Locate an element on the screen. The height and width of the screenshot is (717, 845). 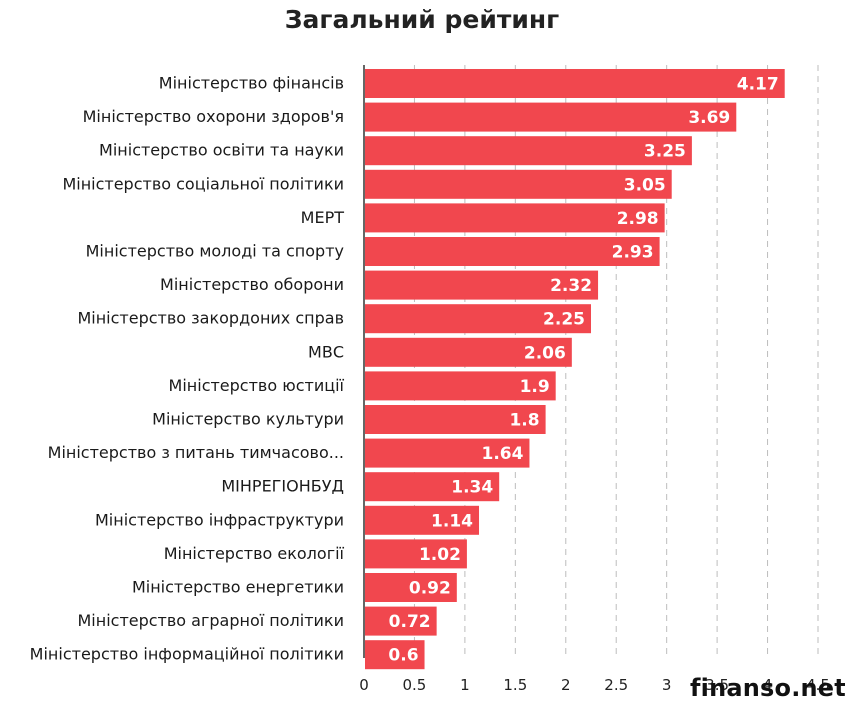
category-label: МІНРЕГІОНБУД is located at coordinates (282, 486).